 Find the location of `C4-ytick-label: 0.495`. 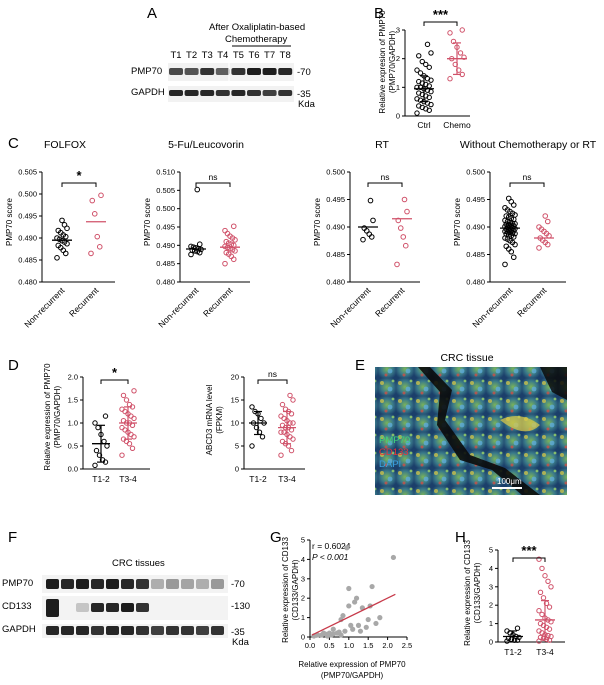

C4-ytick-label: 0.495 is located at coordinates (475, 199).